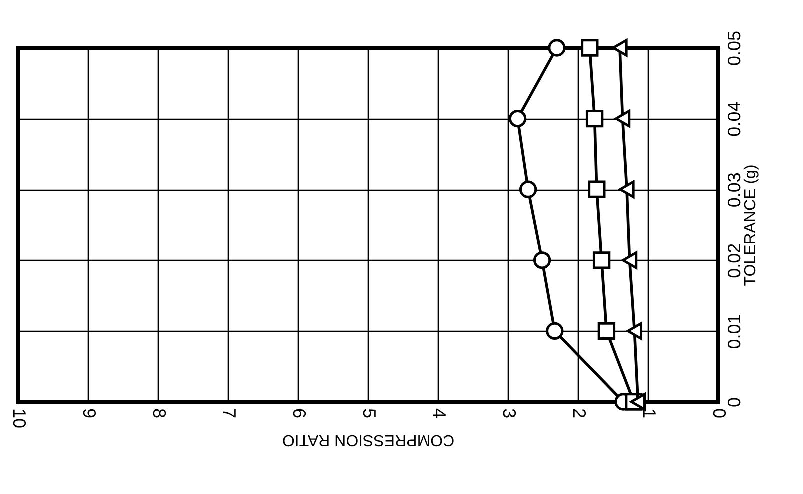 This screenshot has width=803, height=494. What do you see at coordinates (580, 413) in the screenshot?
I see `x-tick-label: 2` at bounding box center [580, 413].